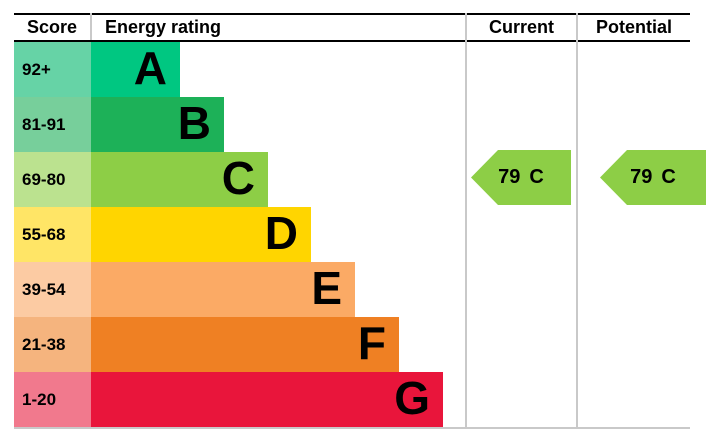 This screenshot has width=711, height=443. I want to click on potential-header: Potential, so click(633, 27).